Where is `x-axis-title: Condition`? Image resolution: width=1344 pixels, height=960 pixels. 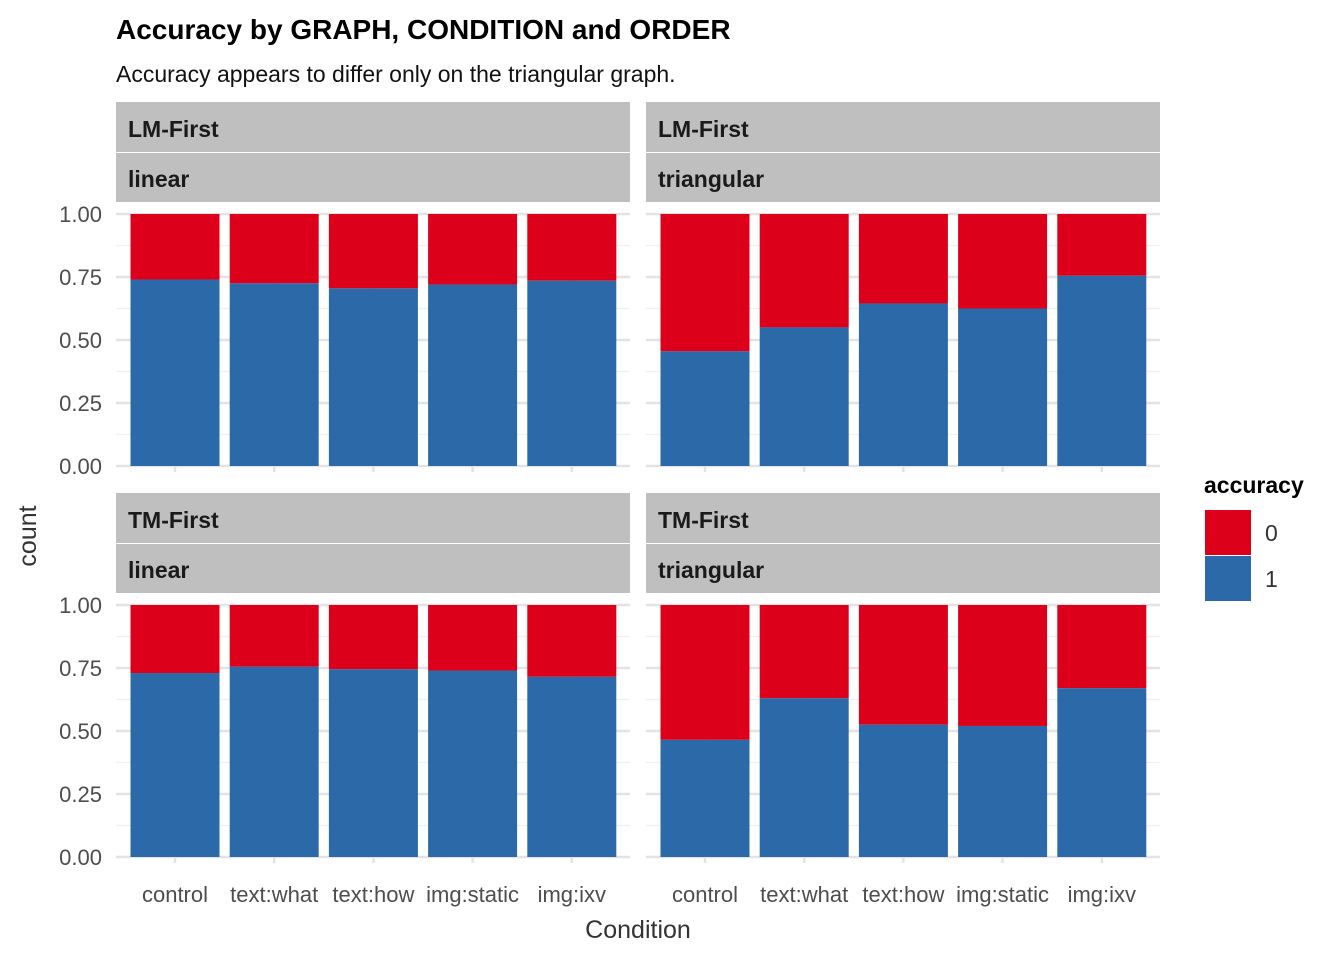 x-axis-title: Condition is located at coordinates (638, 930).